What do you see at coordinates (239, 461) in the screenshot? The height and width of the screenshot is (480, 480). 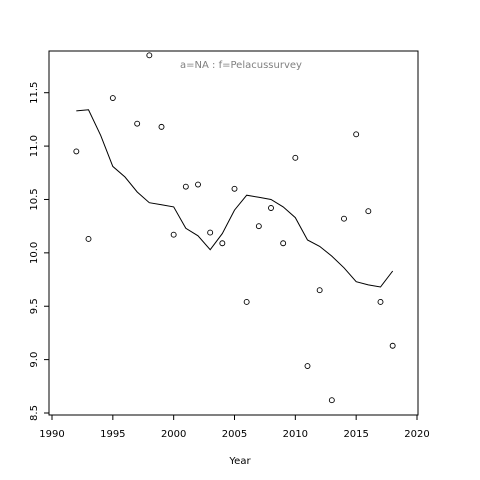 I see `x-axis-title: Year` at bounding box center [239, 461].